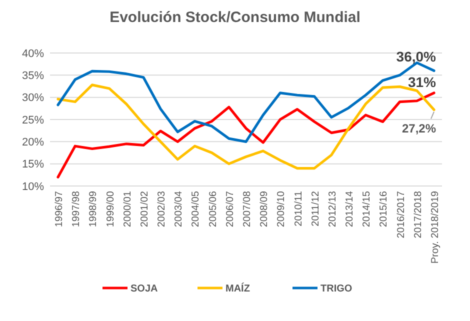 Image resolution: width=470 pixels, height=321 pixels. I want to click on x-tick-label: 2006/07, so click(230, 209).